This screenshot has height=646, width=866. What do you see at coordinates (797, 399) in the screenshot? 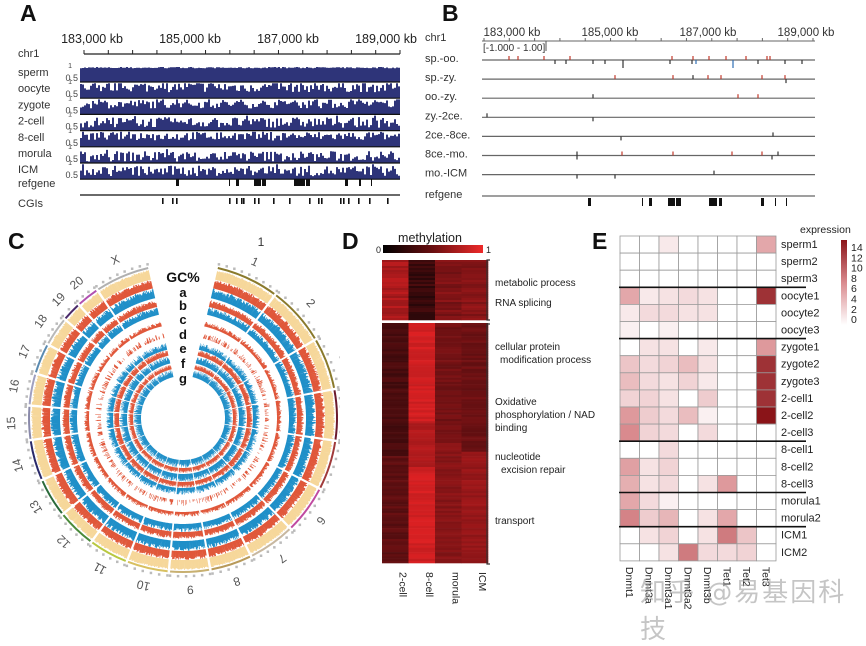
I see `sample-label: 2-cell1` at bounding box center [797, 399].